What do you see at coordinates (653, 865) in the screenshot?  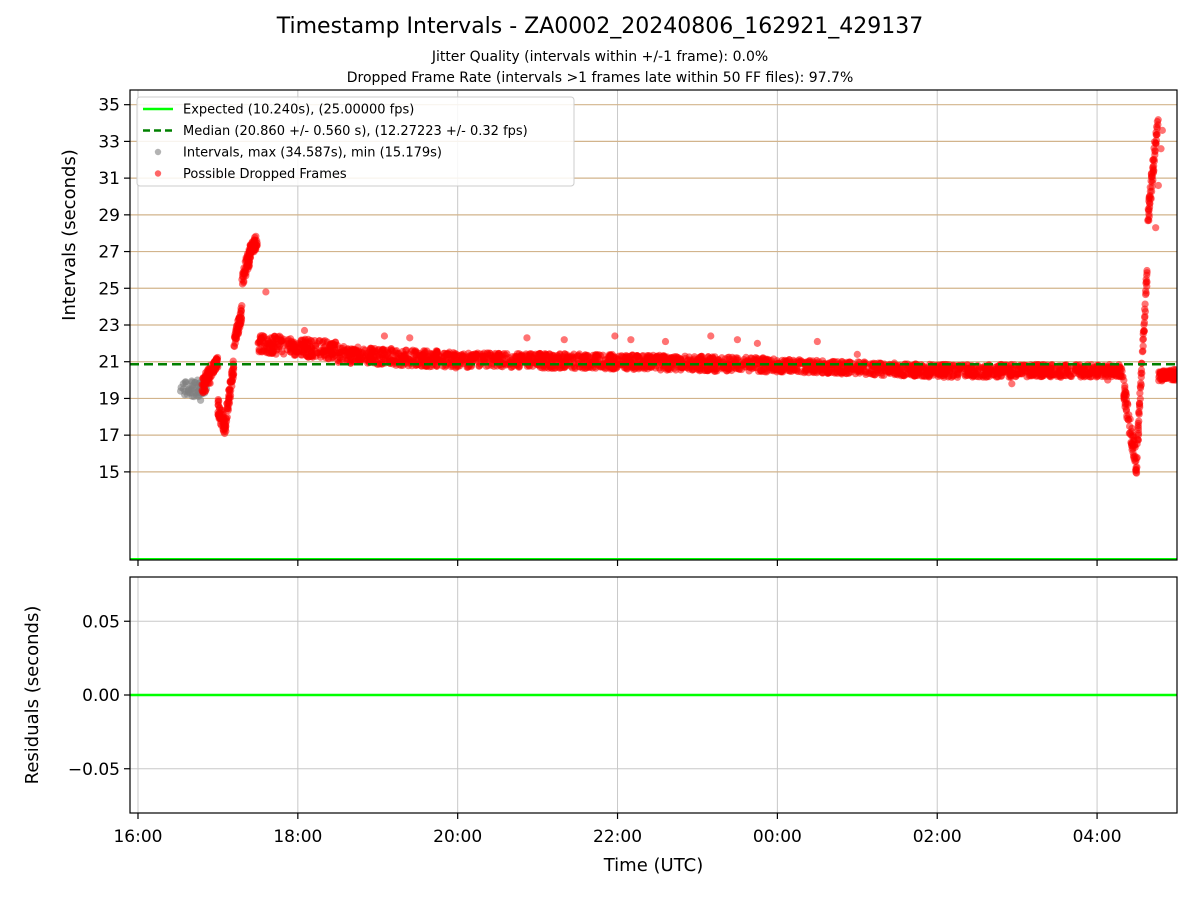 I see `x-axis-label: Time (UTC)` at bounding box center [653, 865].